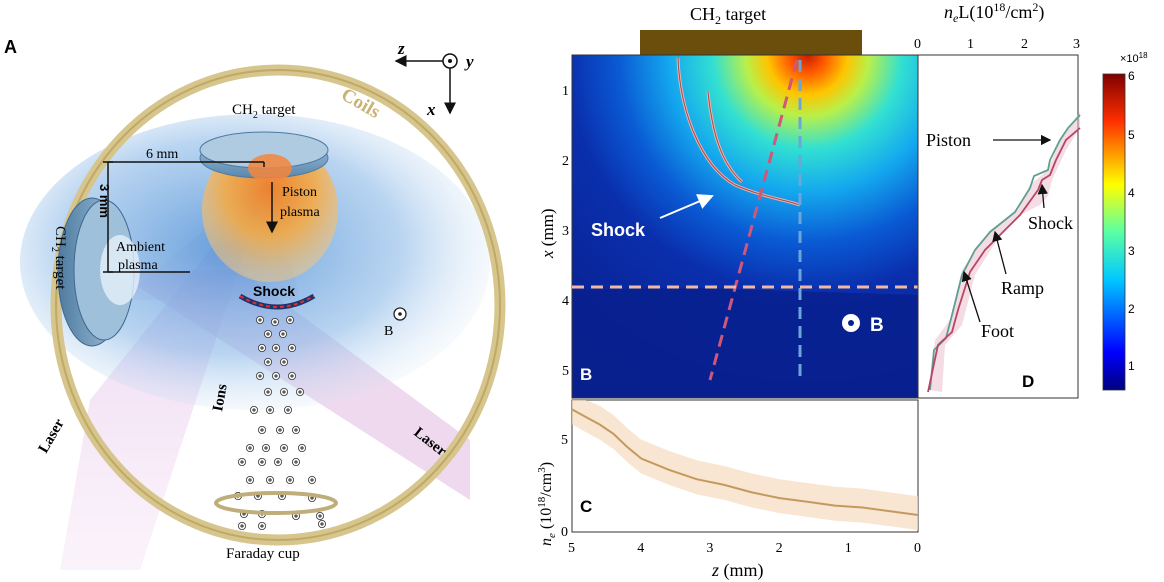  What do you see at coordinates (1024, 44) in the screenshot?
I see `d-xtick-2: 2` at bounding box center [1024, 44].